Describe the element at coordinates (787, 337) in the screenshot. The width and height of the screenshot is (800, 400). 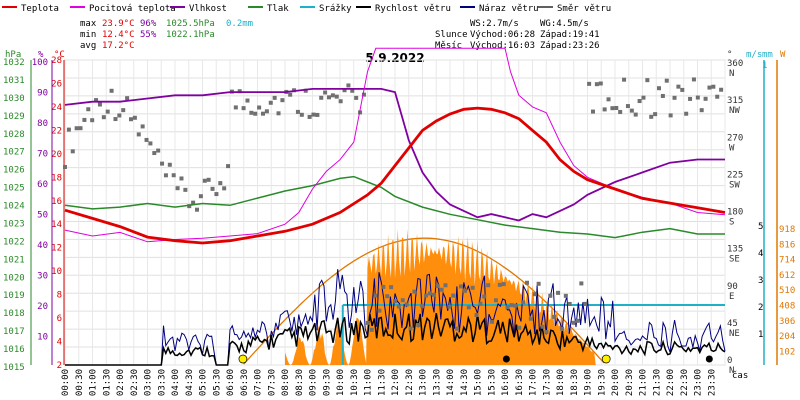
I see `solar-tick: 204` at that location.